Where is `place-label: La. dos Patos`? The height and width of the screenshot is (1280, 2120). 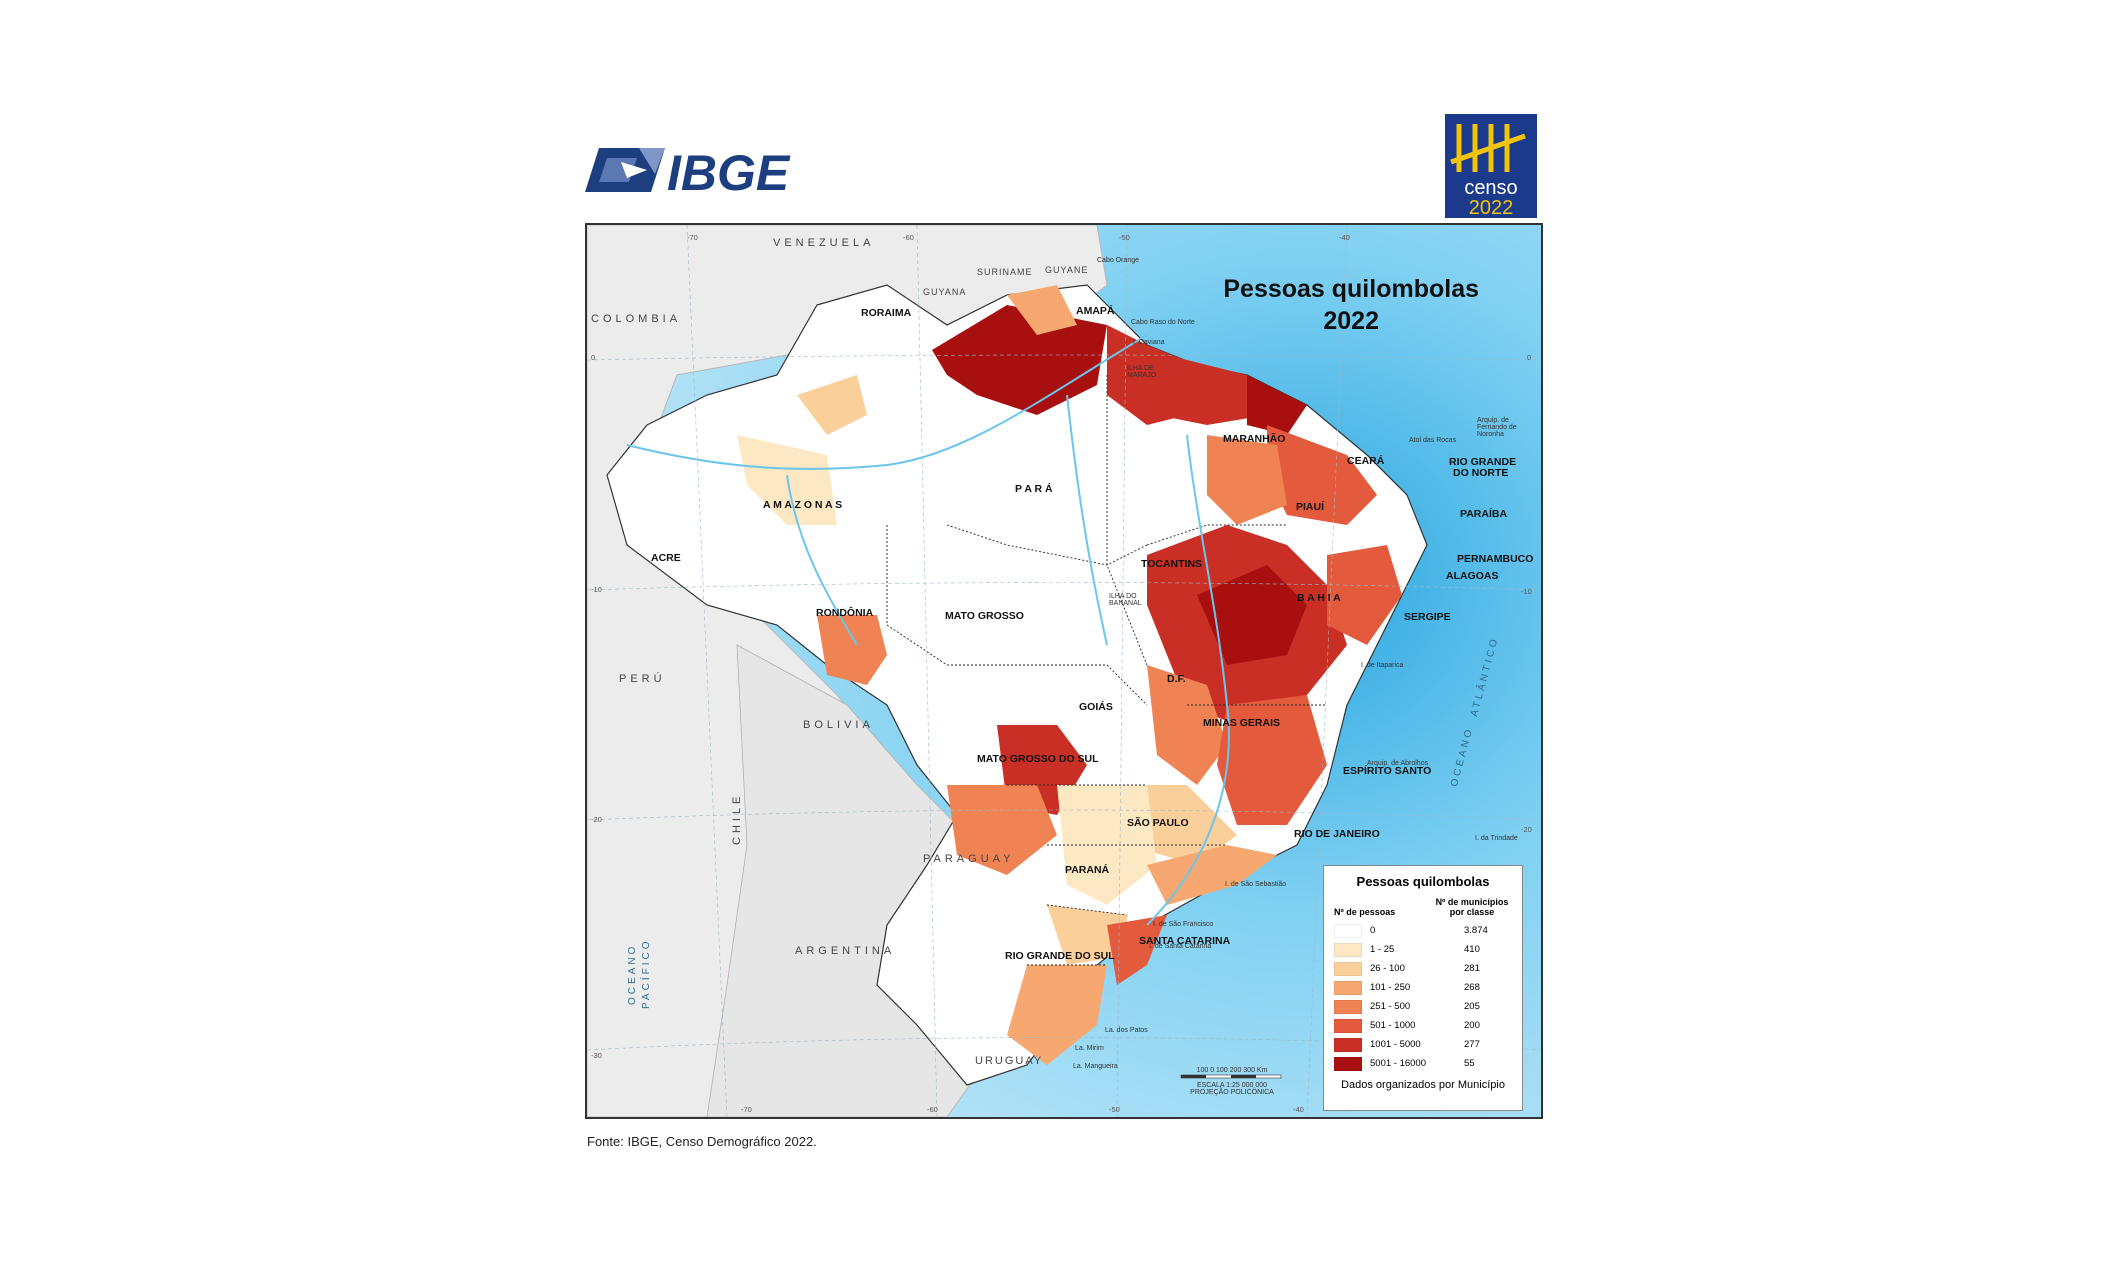 place-label: La. dos Patos is located at coordinates (1126, 1030).